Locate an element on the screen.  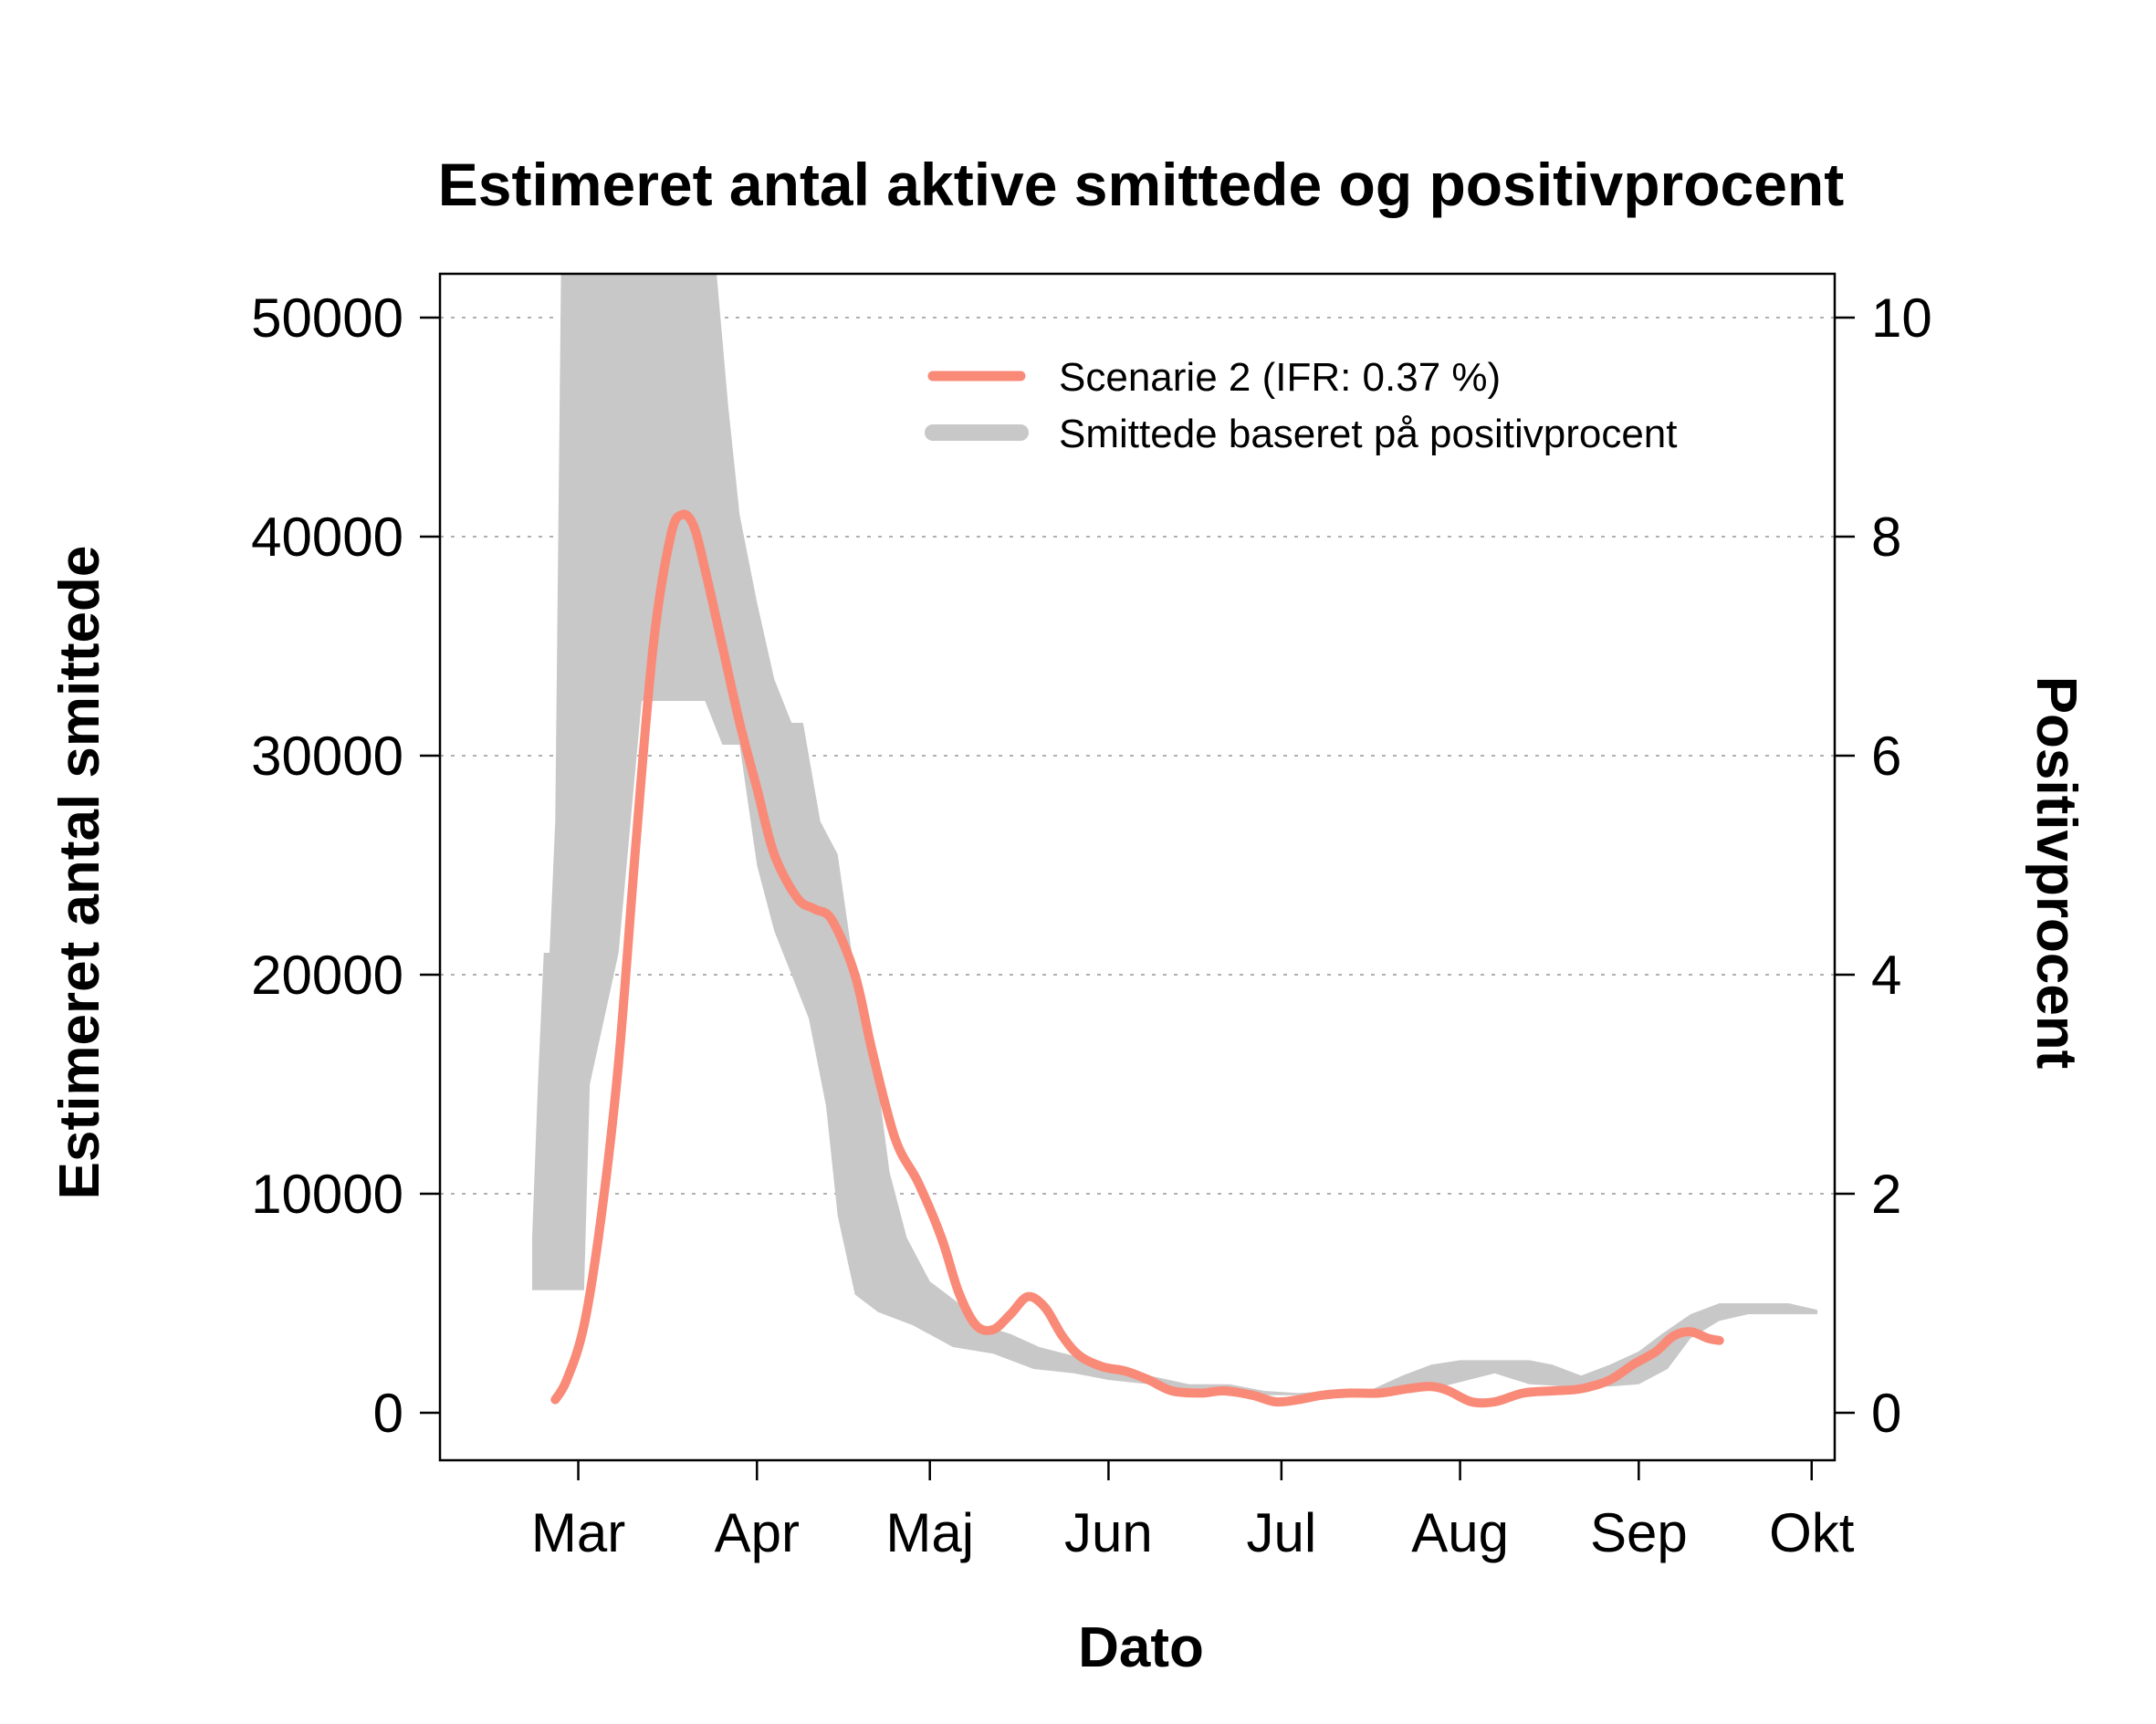
left-y-axis: 0 10000 20000 30000 40000 50000 is located at coordinates (346, 866).